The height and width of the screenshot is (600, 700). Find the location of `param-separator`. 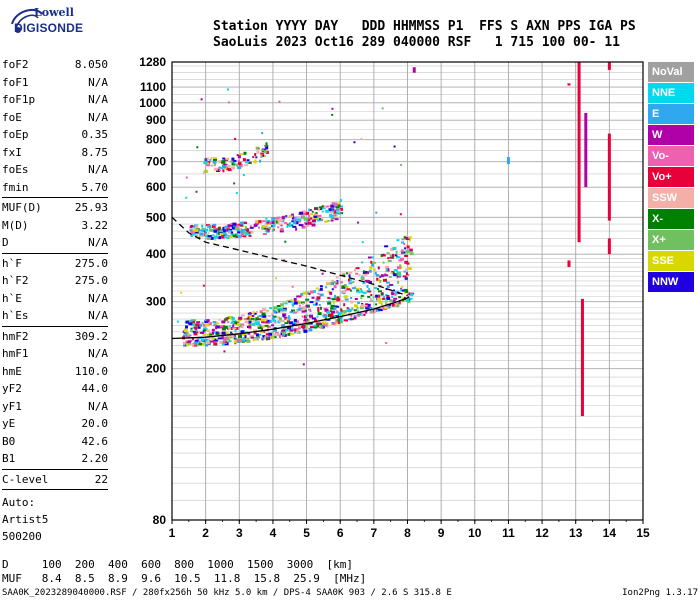

param-separator is located at coordinates (55, 489).